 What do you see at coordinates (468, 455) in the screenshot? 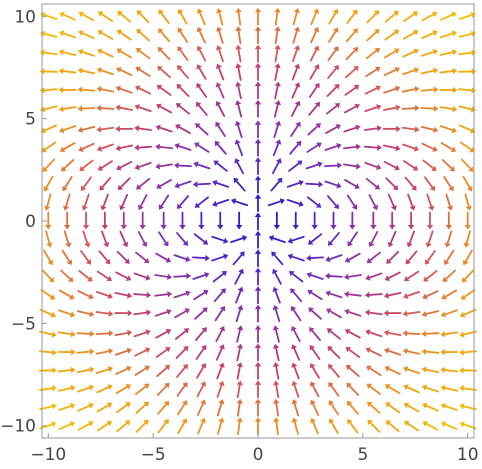
I see `x-tick-label: 10` at bounding box center [468, 455].